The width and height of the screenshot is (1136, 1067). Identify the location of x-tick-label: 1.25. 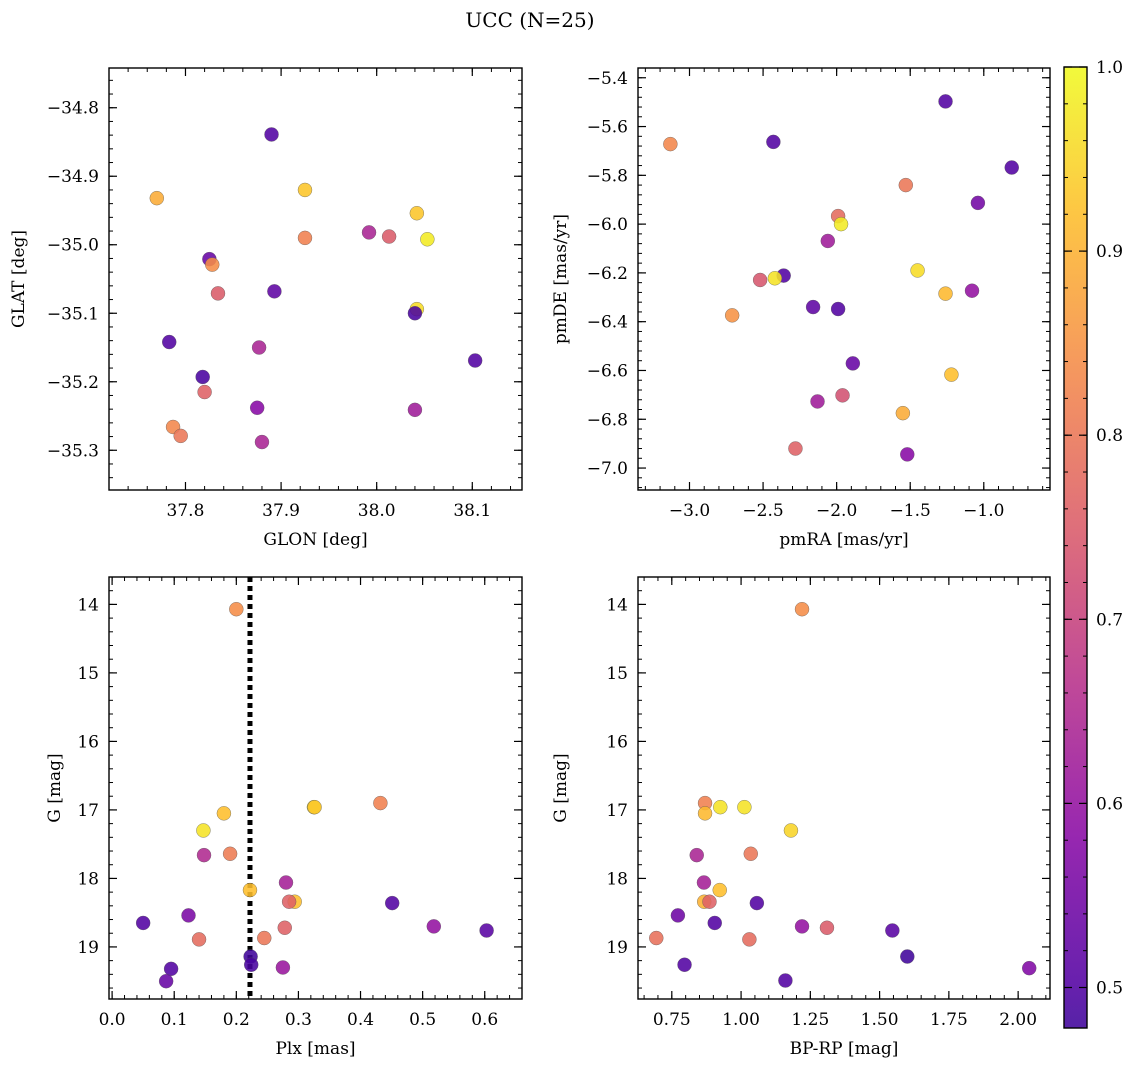
(810, 1020).